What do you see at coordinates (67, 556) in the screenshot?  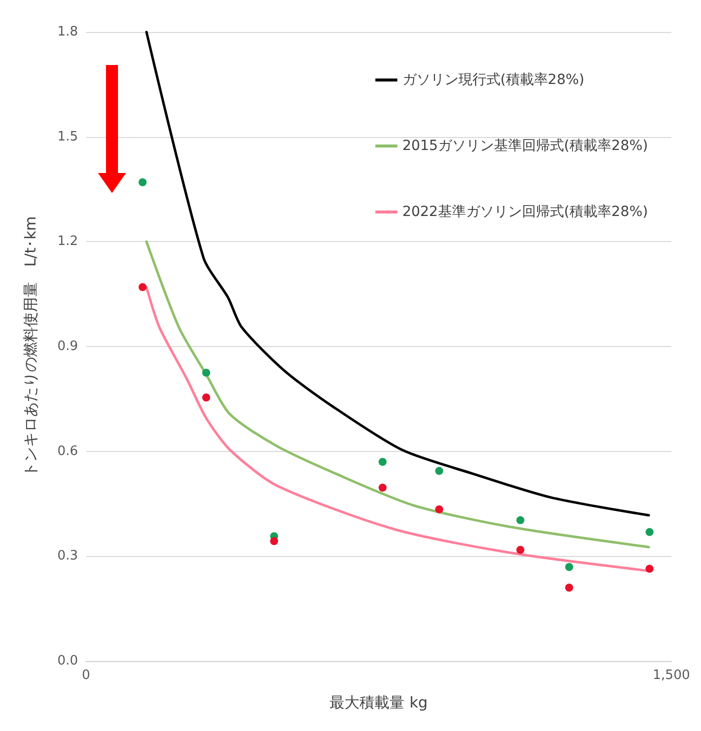 I see `y-tick-label: 0.3` at bounding box center [67, 556].